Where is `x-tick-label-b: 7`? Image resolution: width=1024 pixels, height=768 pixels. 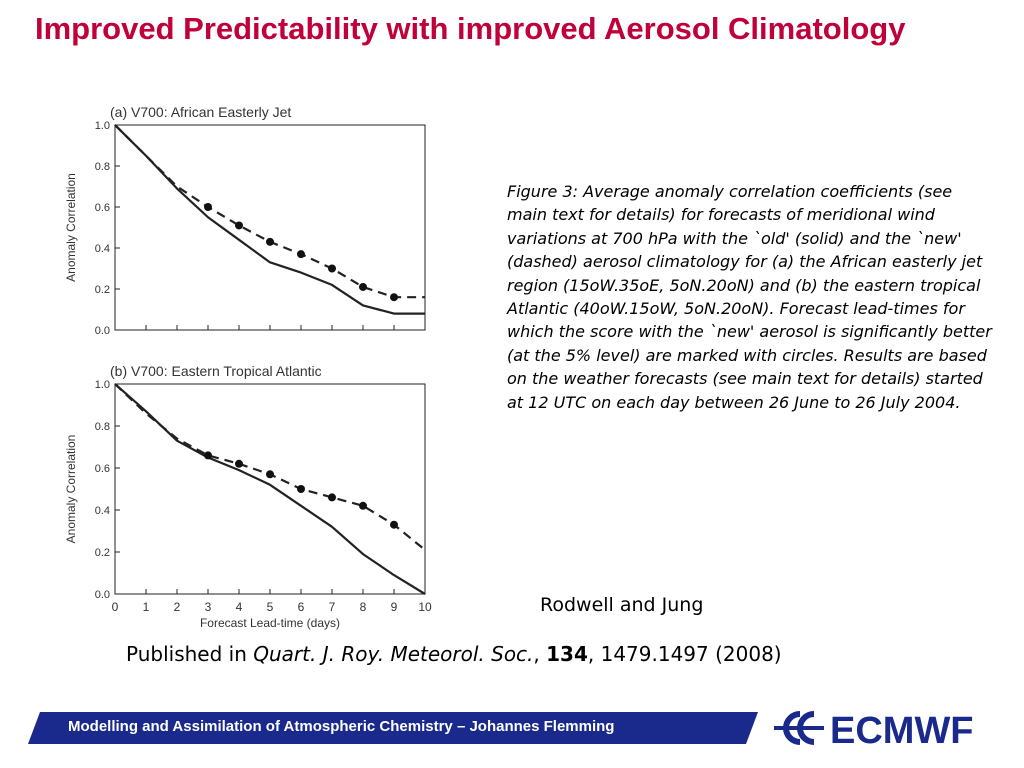
x-tick-label-b: 7 is located at coordinates (332, 607).